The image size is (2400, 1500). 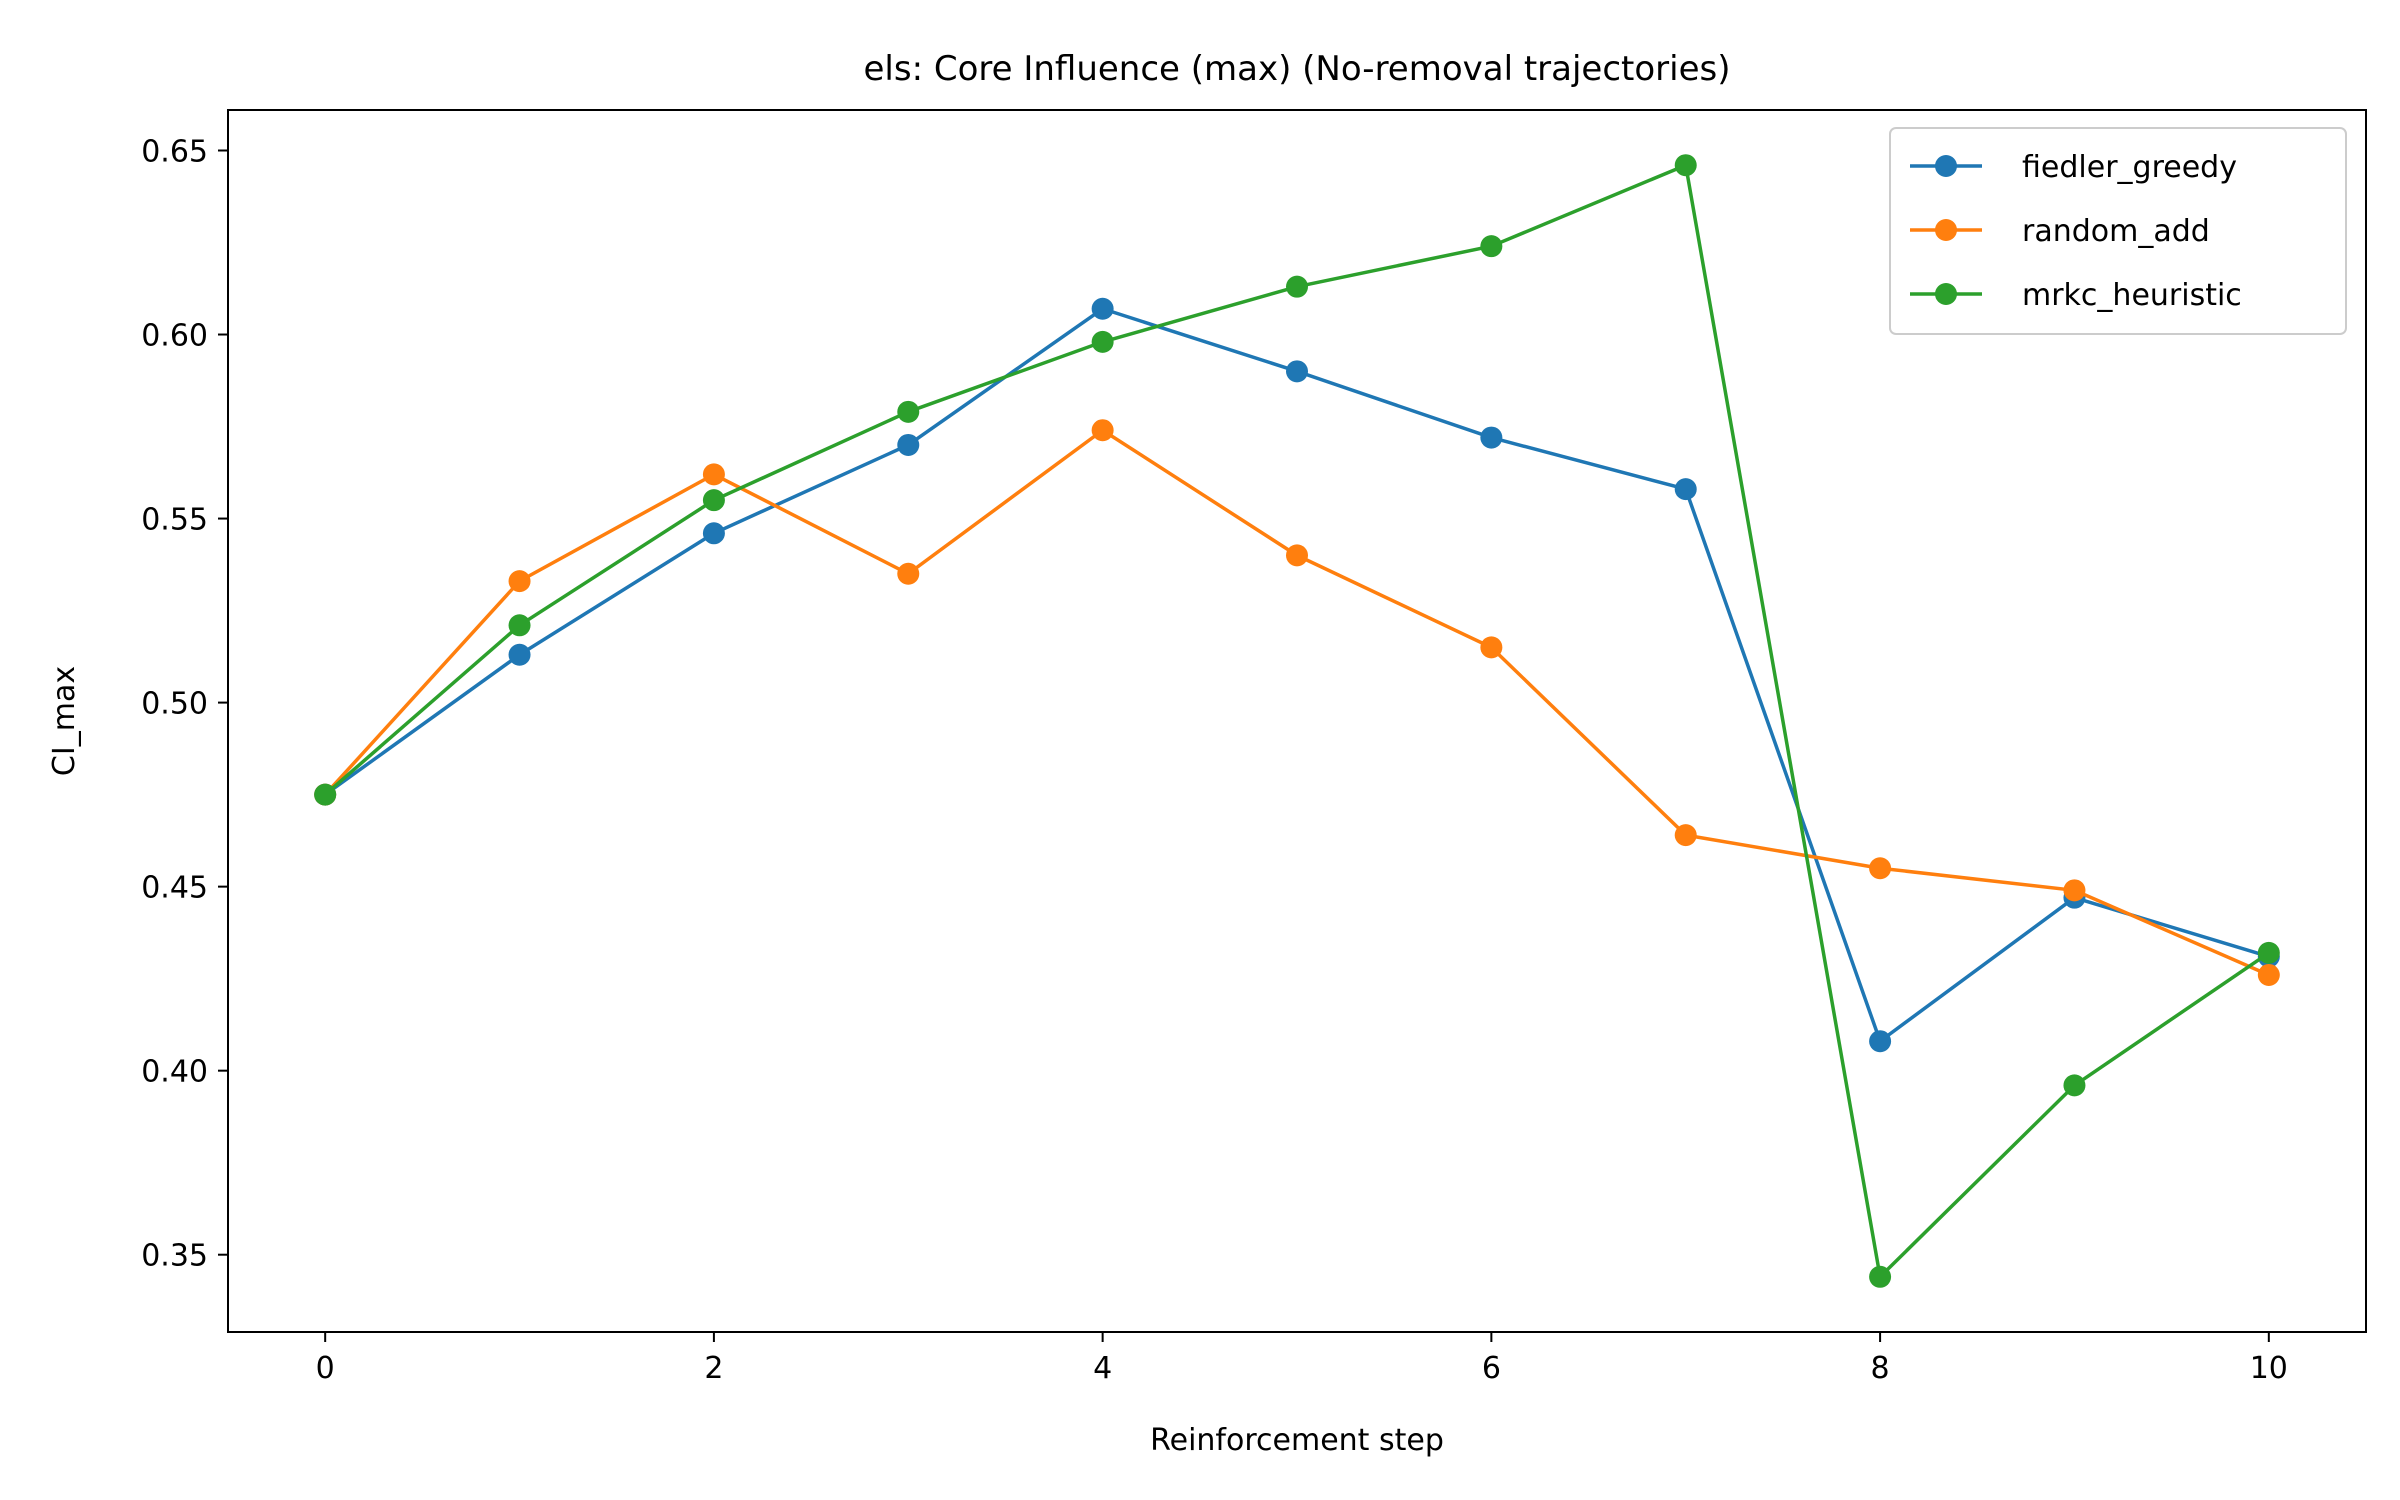 What do you see at coordinates (174, 704) in the screenshot?
I see `y-tick-label-3: 0.50` at bounding box center [174, 704].